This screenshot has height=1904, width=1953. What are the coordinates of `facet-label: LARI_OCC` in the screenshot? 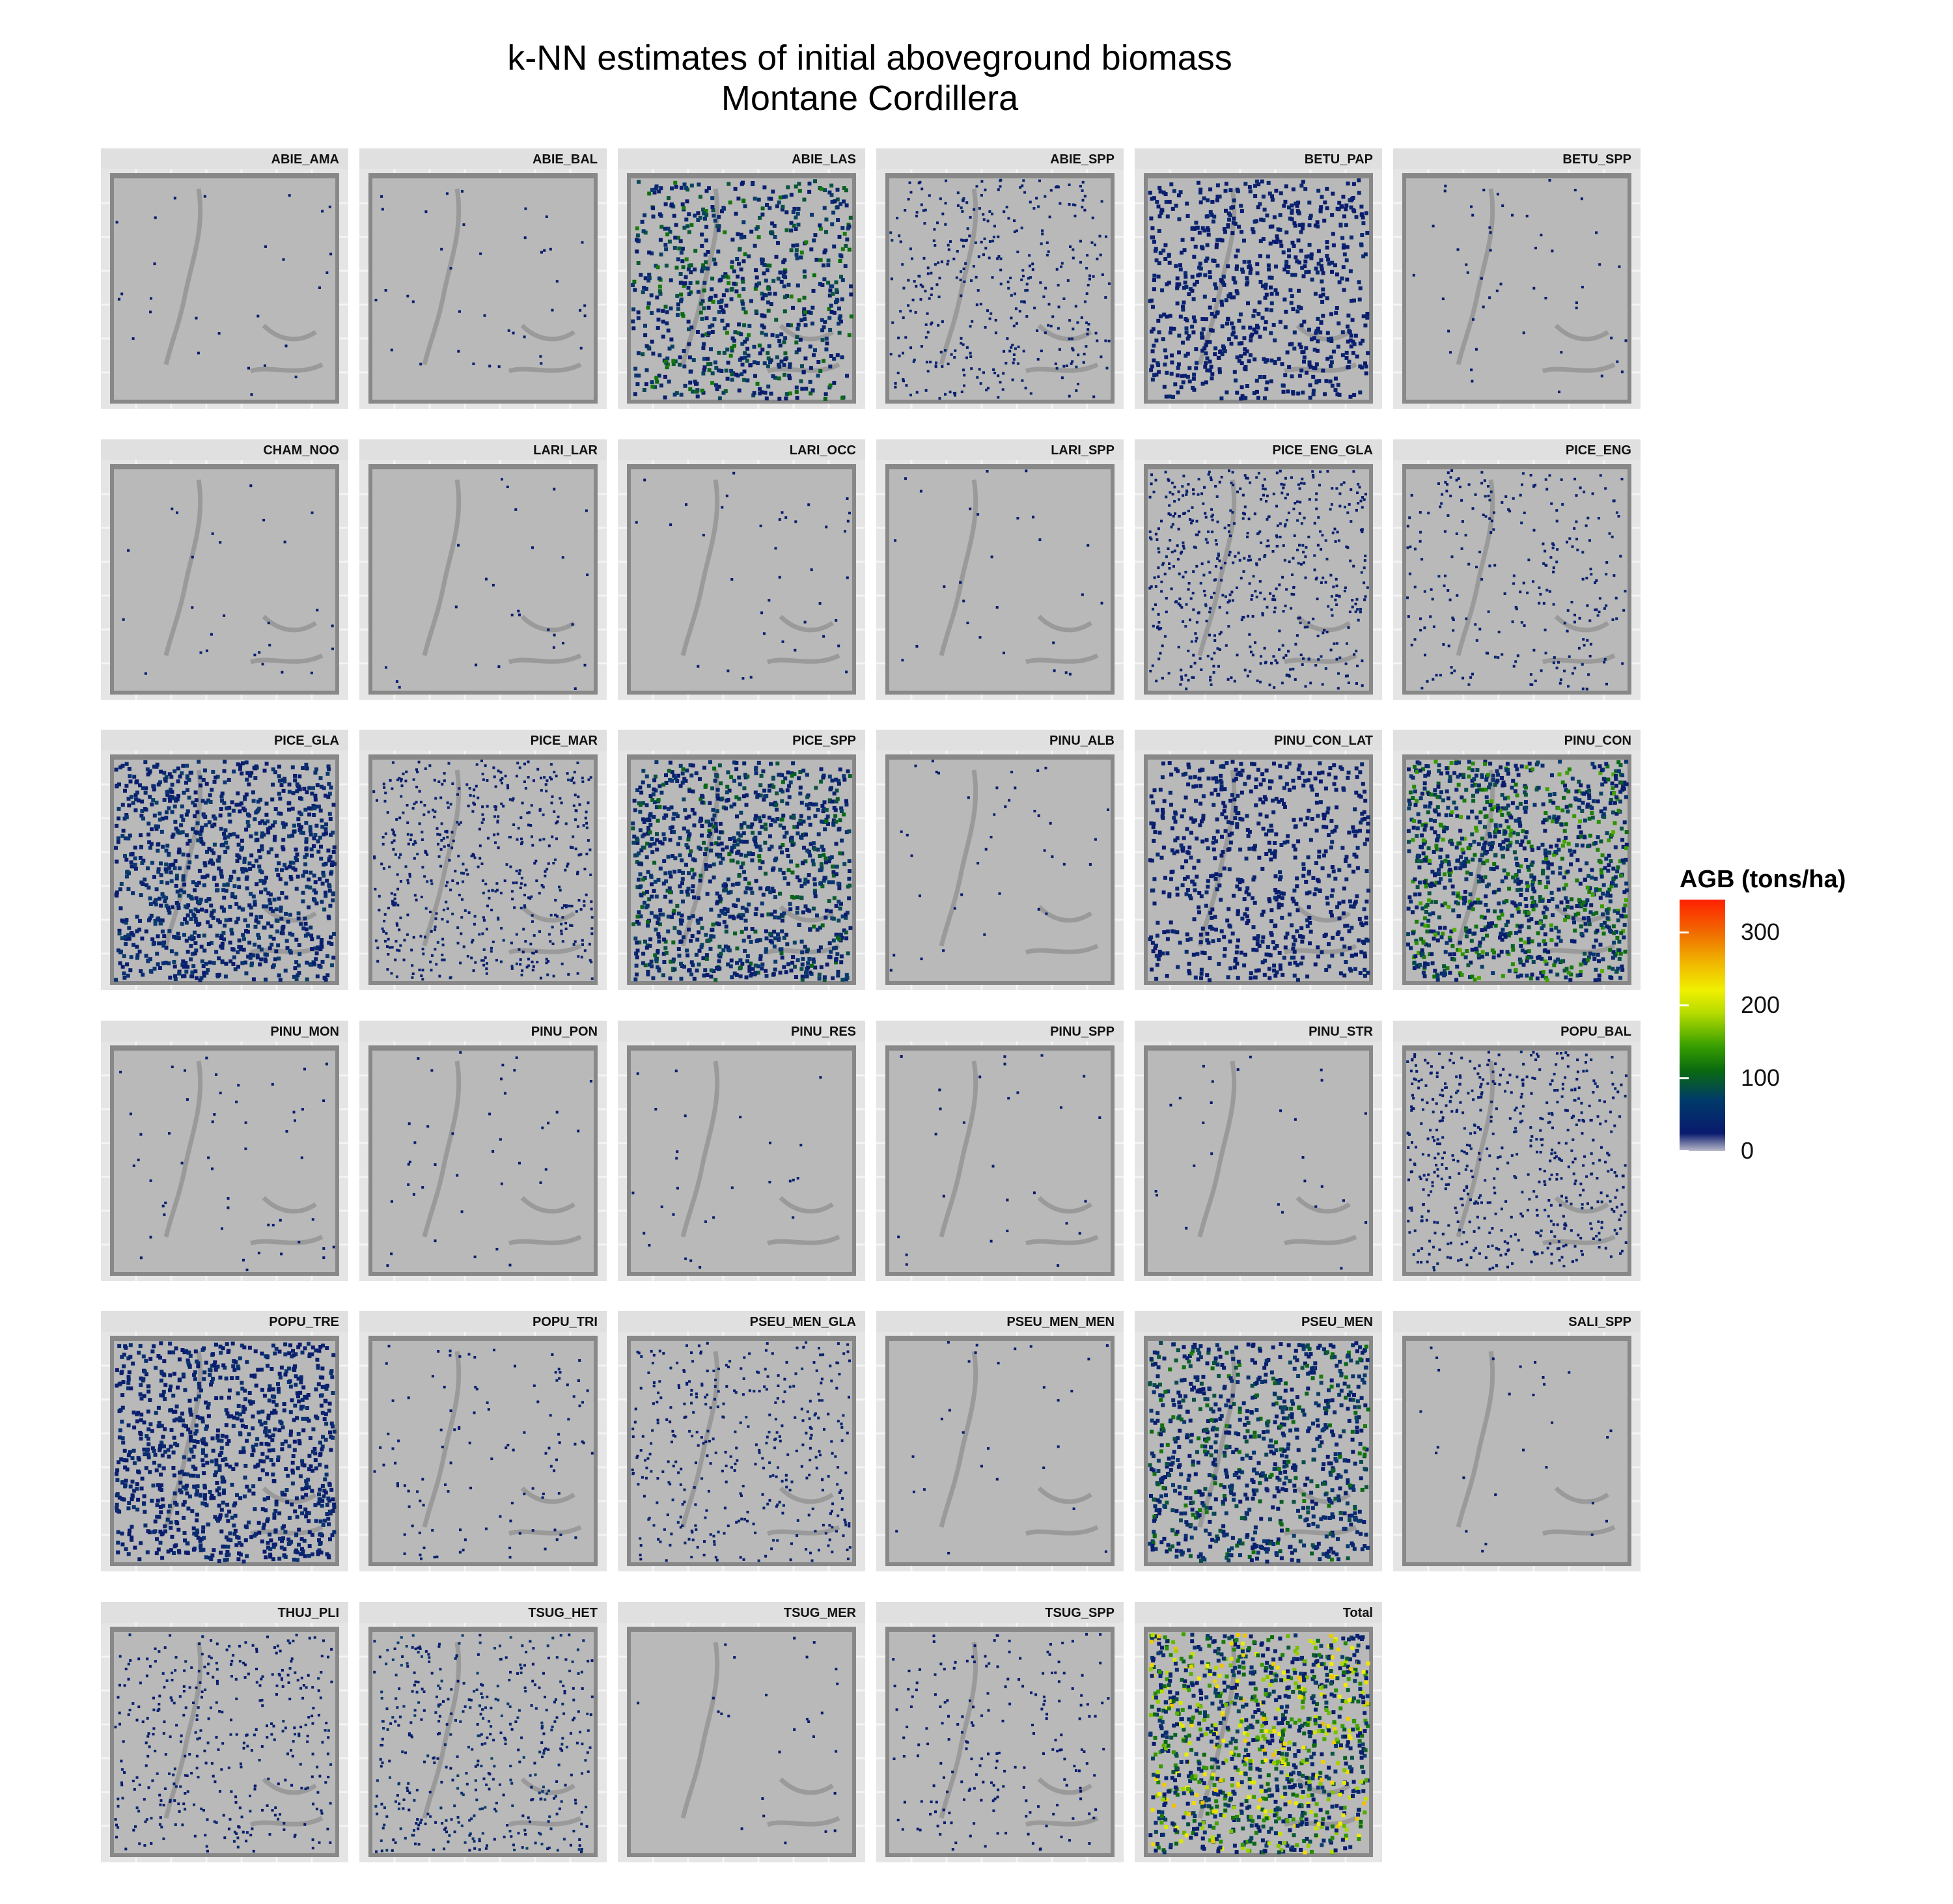 It's located at (823, 451).